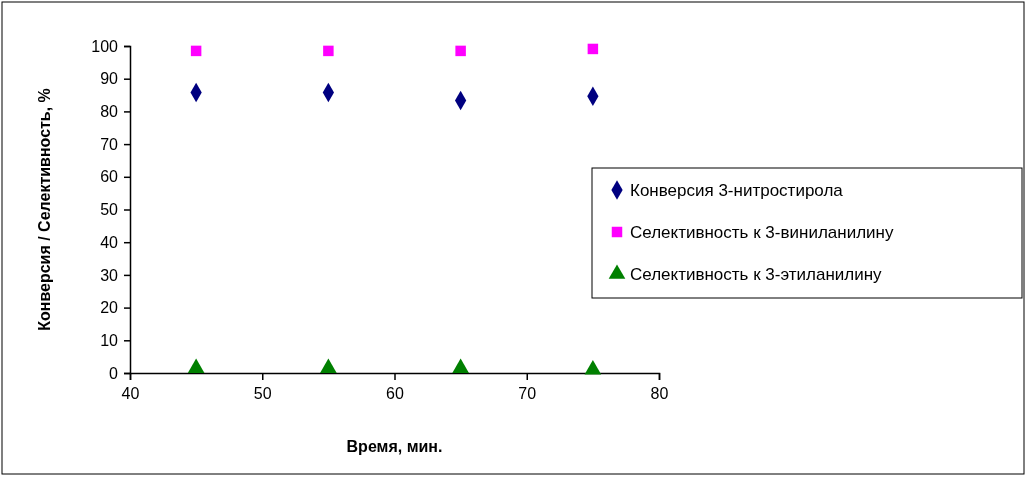  Describe the element at coordinates (395, 394) in the screenshot. I see `x-tick-label: 60` at that location.